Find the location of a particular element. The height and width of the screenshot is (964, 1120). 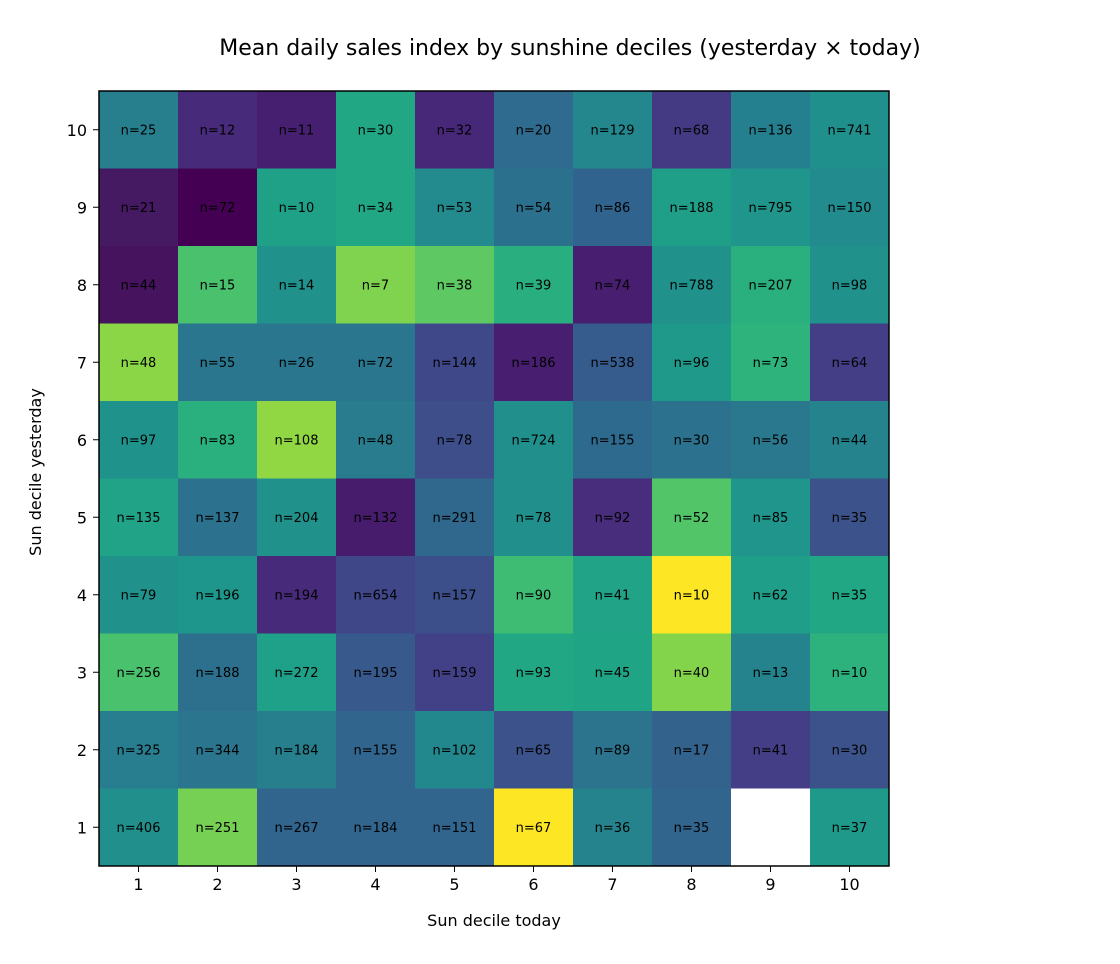

cell-label: n=13 is located at coordinates (771, 673).